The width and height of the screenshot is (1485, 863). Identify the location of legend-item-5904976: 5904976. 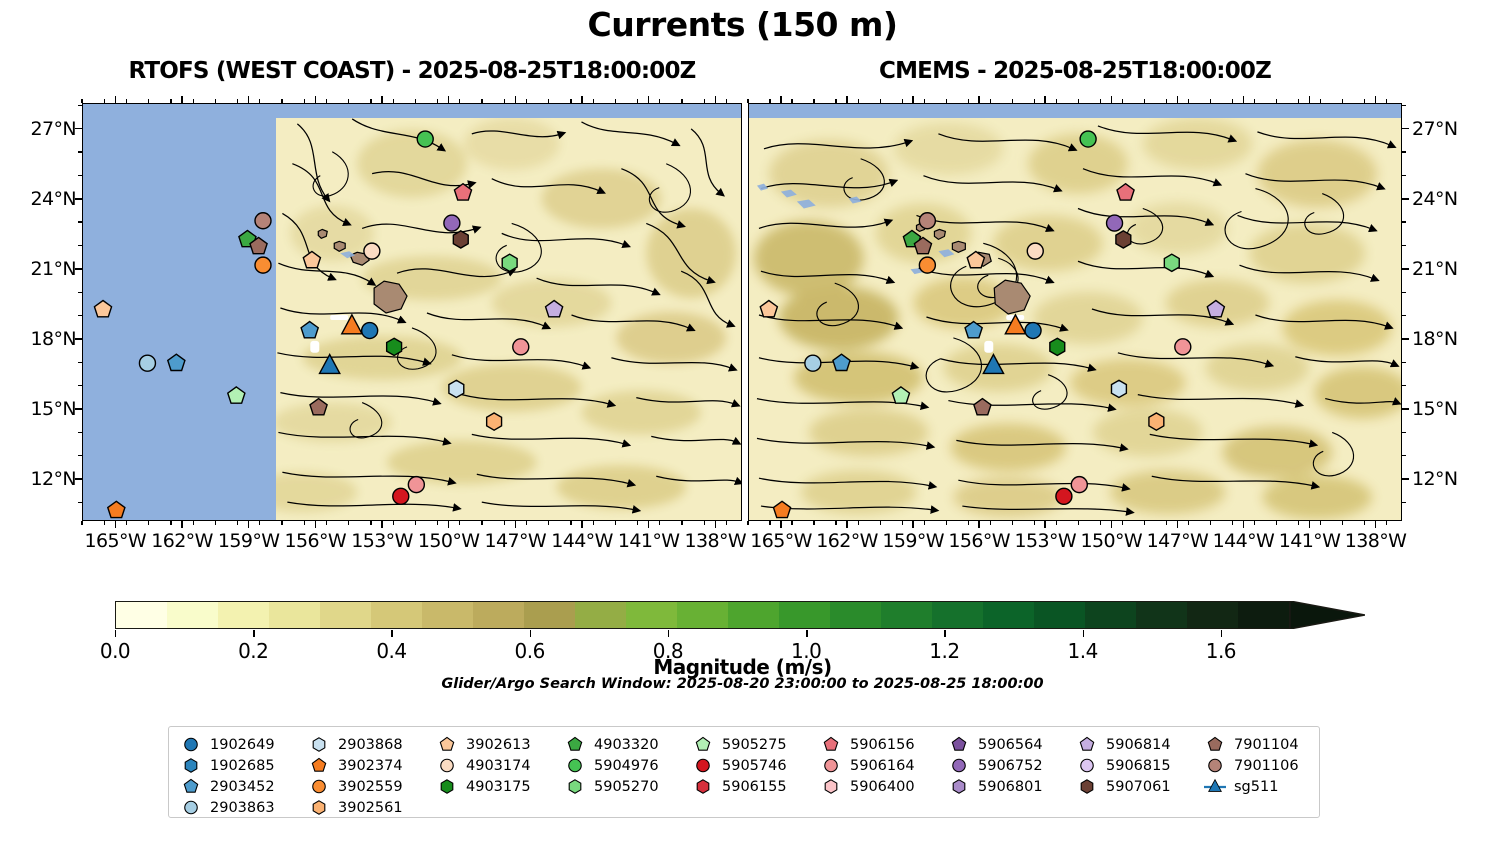
(627, 765).